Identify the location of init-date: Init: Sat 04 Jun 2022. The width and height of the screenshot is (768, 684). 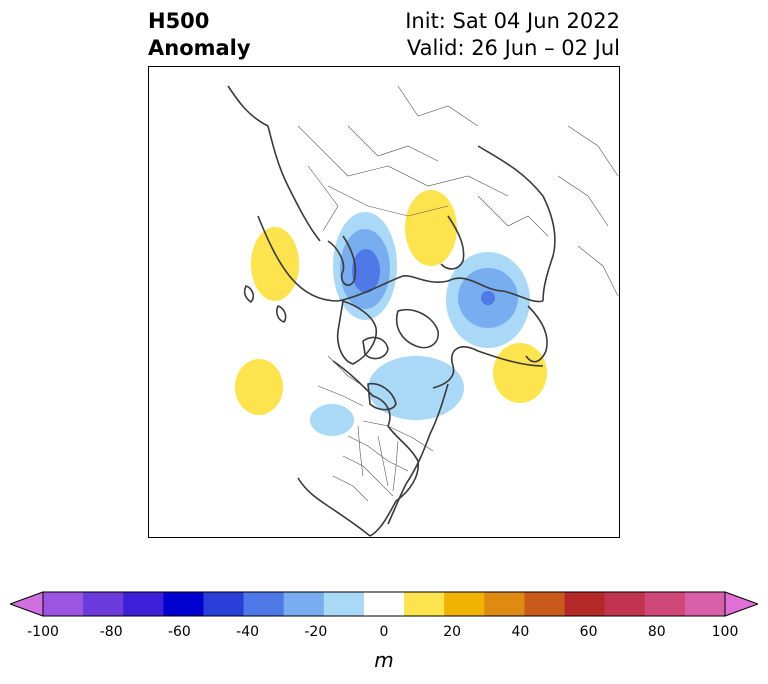
(512, 21).